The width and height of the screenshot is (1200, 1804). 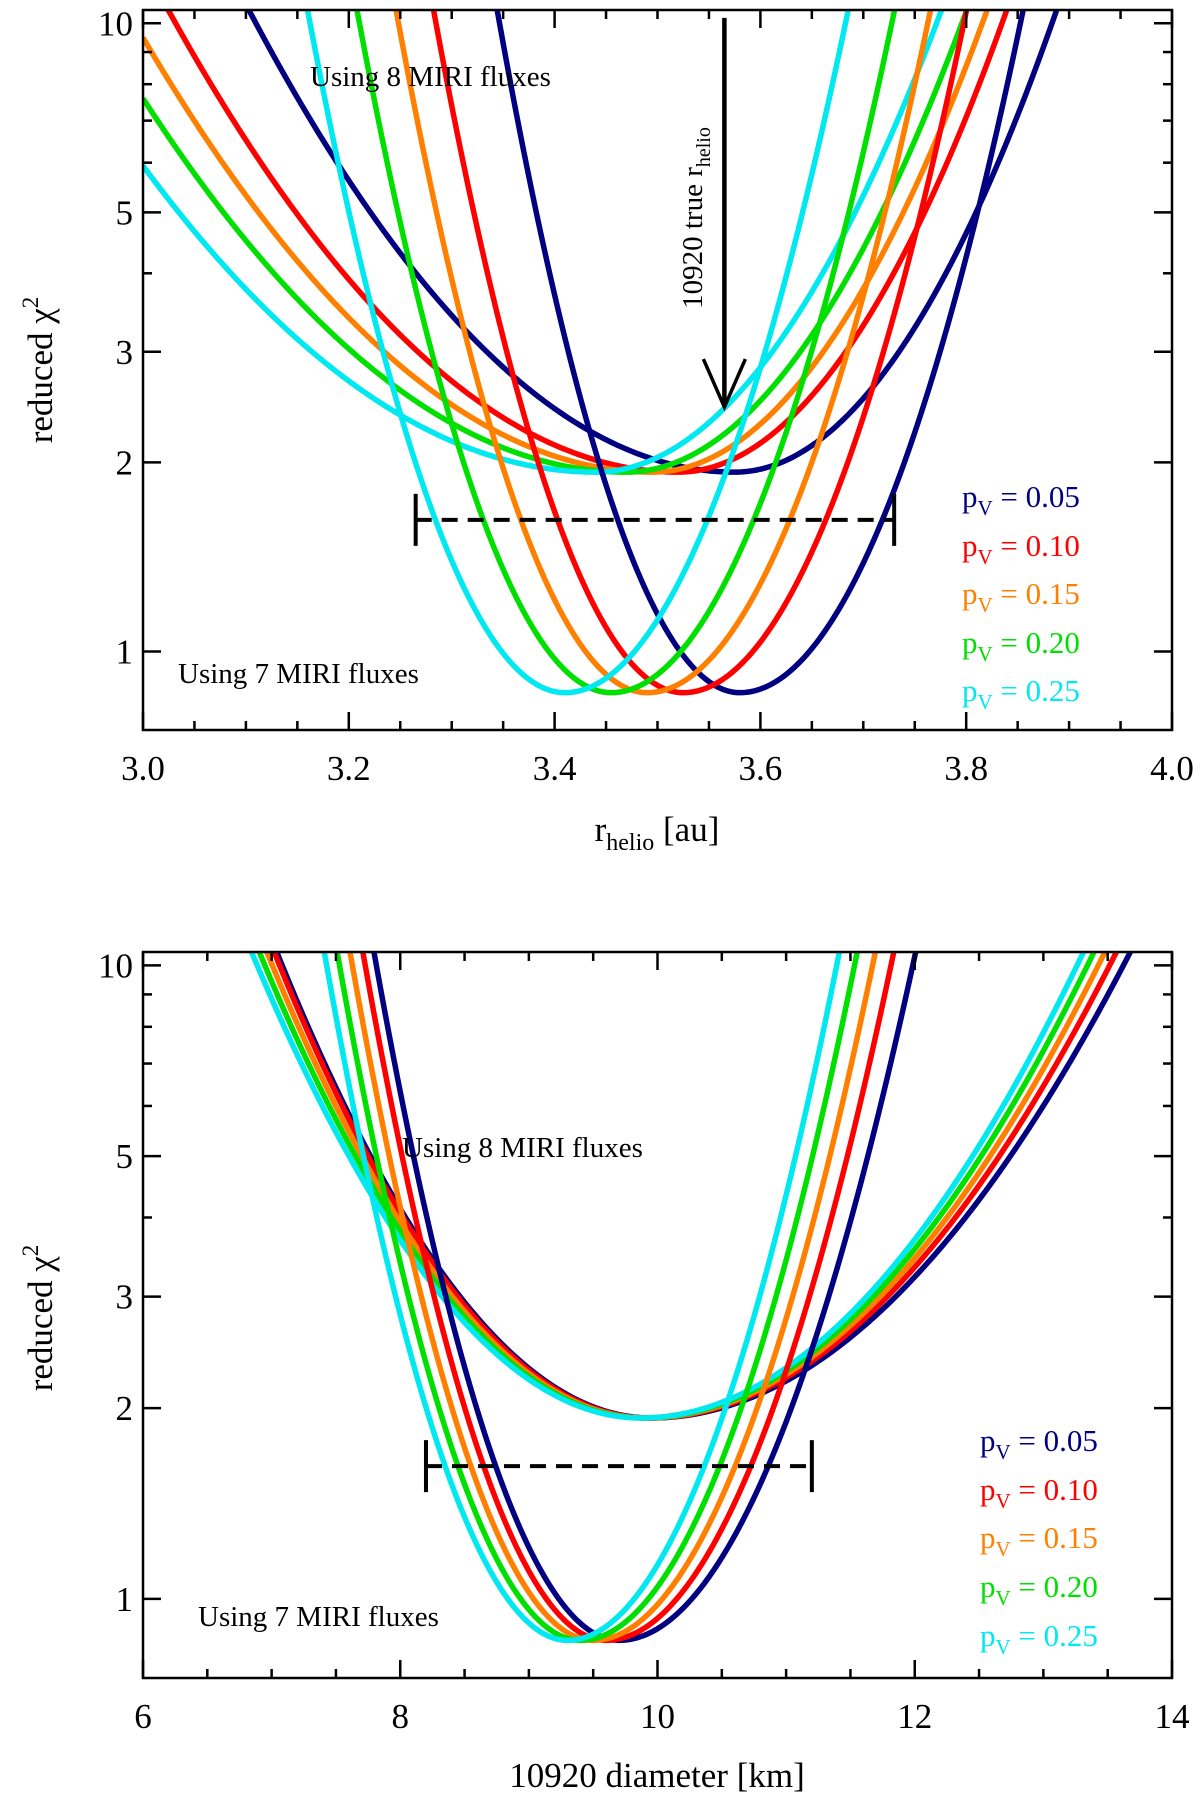 What do you see at coordinates (696, 218) in the screenshot?
I see `true-rhelio-label: 10920 true rhelio` at bounding box center [696, 218].